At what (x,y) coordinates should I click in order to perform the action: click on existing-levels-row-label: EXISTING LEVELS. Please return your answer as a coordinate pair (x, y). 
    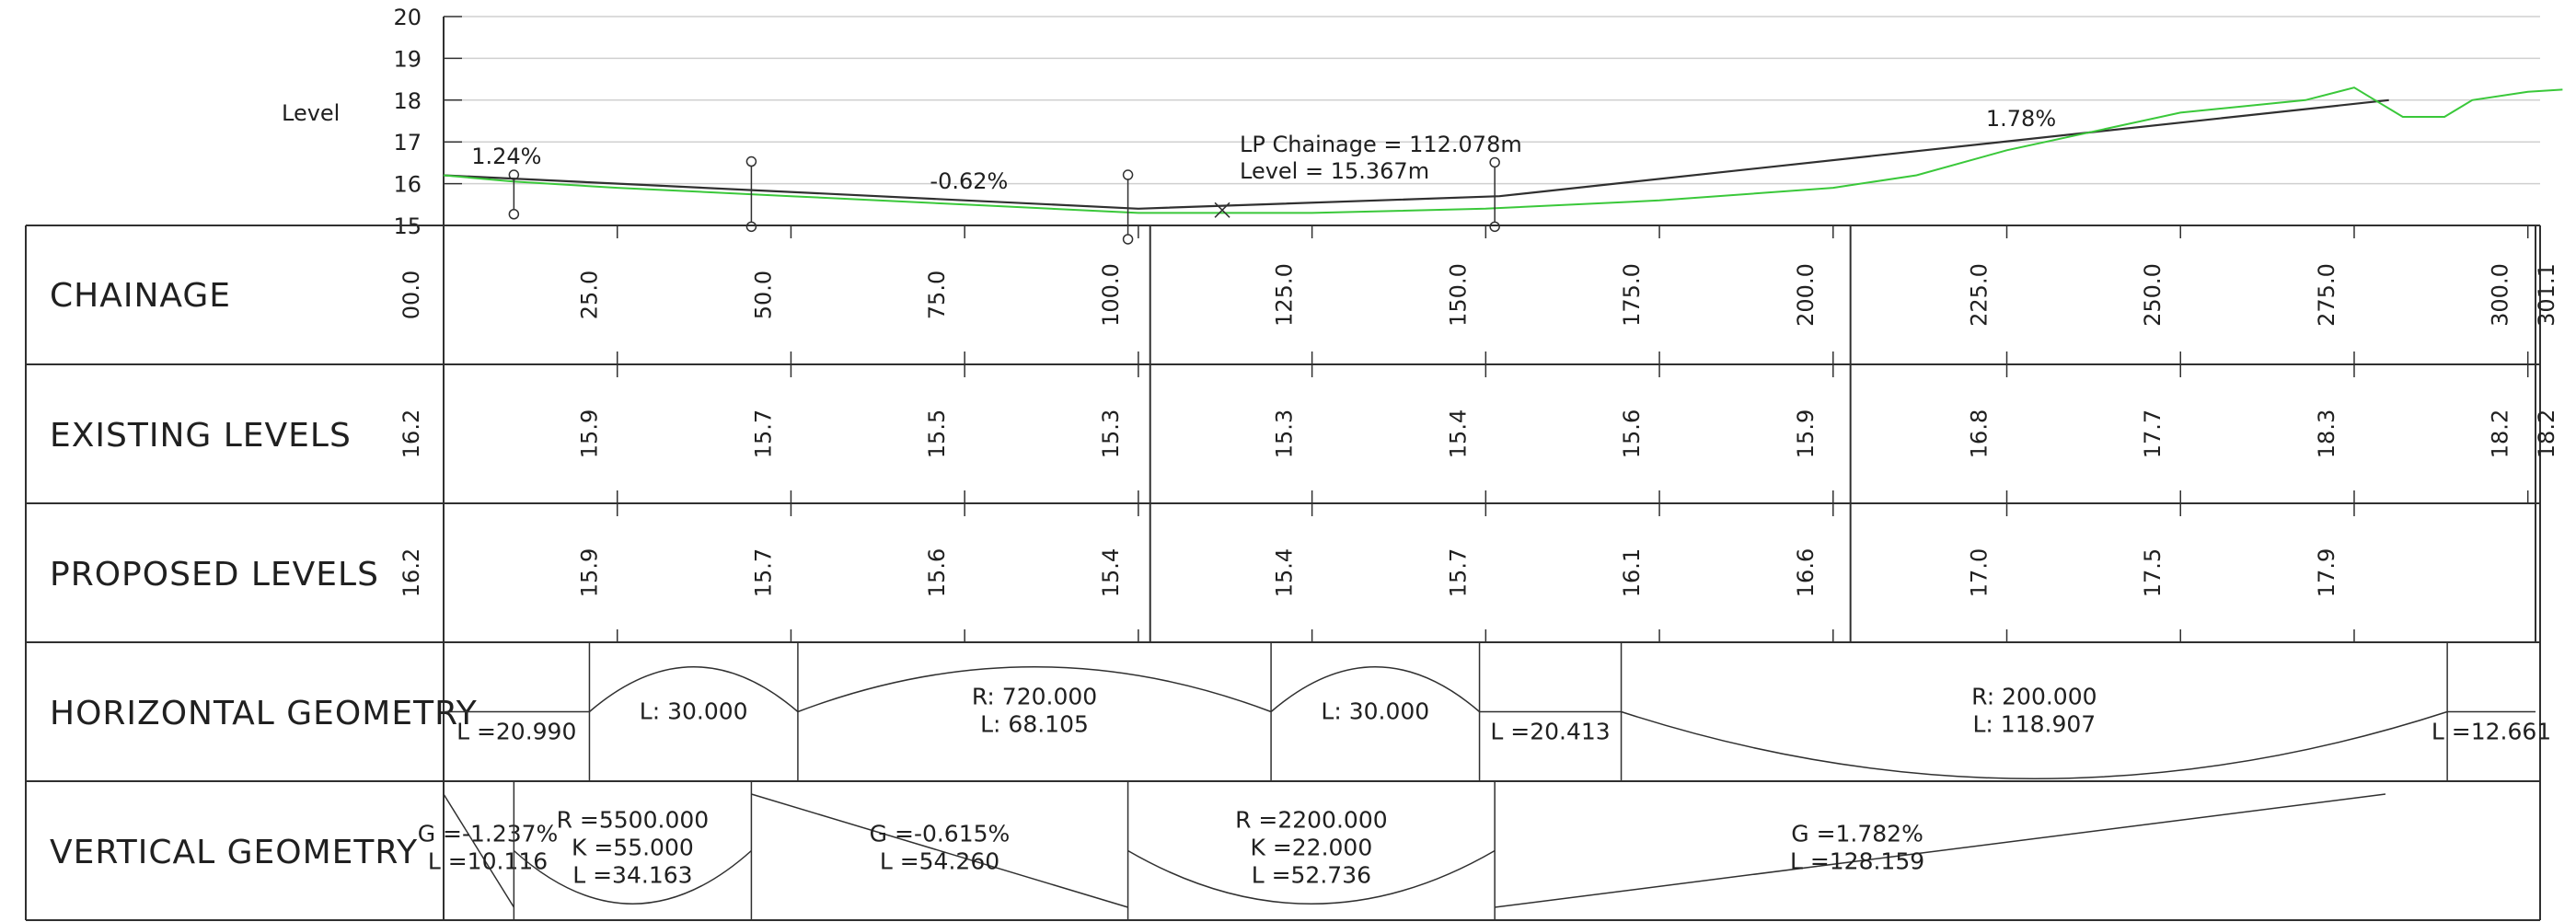
    Looking at the image, I should click on (201, 436).